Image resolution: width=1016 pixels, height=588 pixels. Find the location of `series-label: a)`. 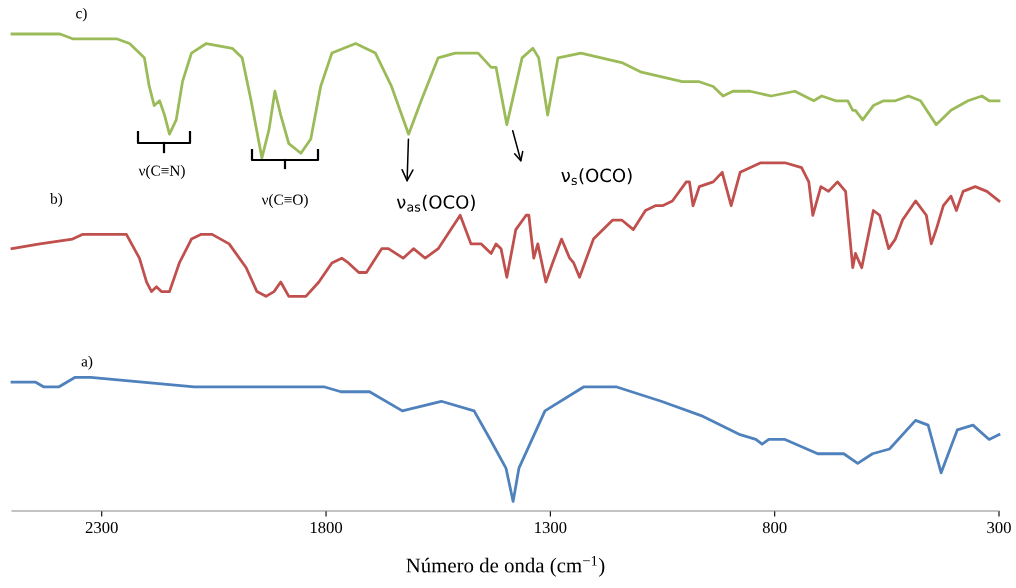

series-label: a) is located at coordinates (87, 362).